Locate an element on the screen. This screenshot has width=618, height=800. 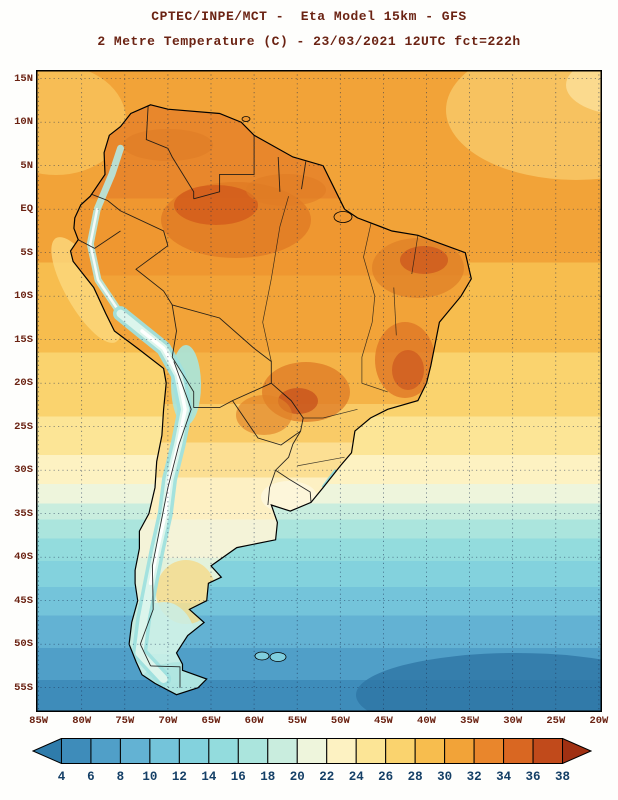
lat-label-5S: 5S is located at coordinates (26, 252).